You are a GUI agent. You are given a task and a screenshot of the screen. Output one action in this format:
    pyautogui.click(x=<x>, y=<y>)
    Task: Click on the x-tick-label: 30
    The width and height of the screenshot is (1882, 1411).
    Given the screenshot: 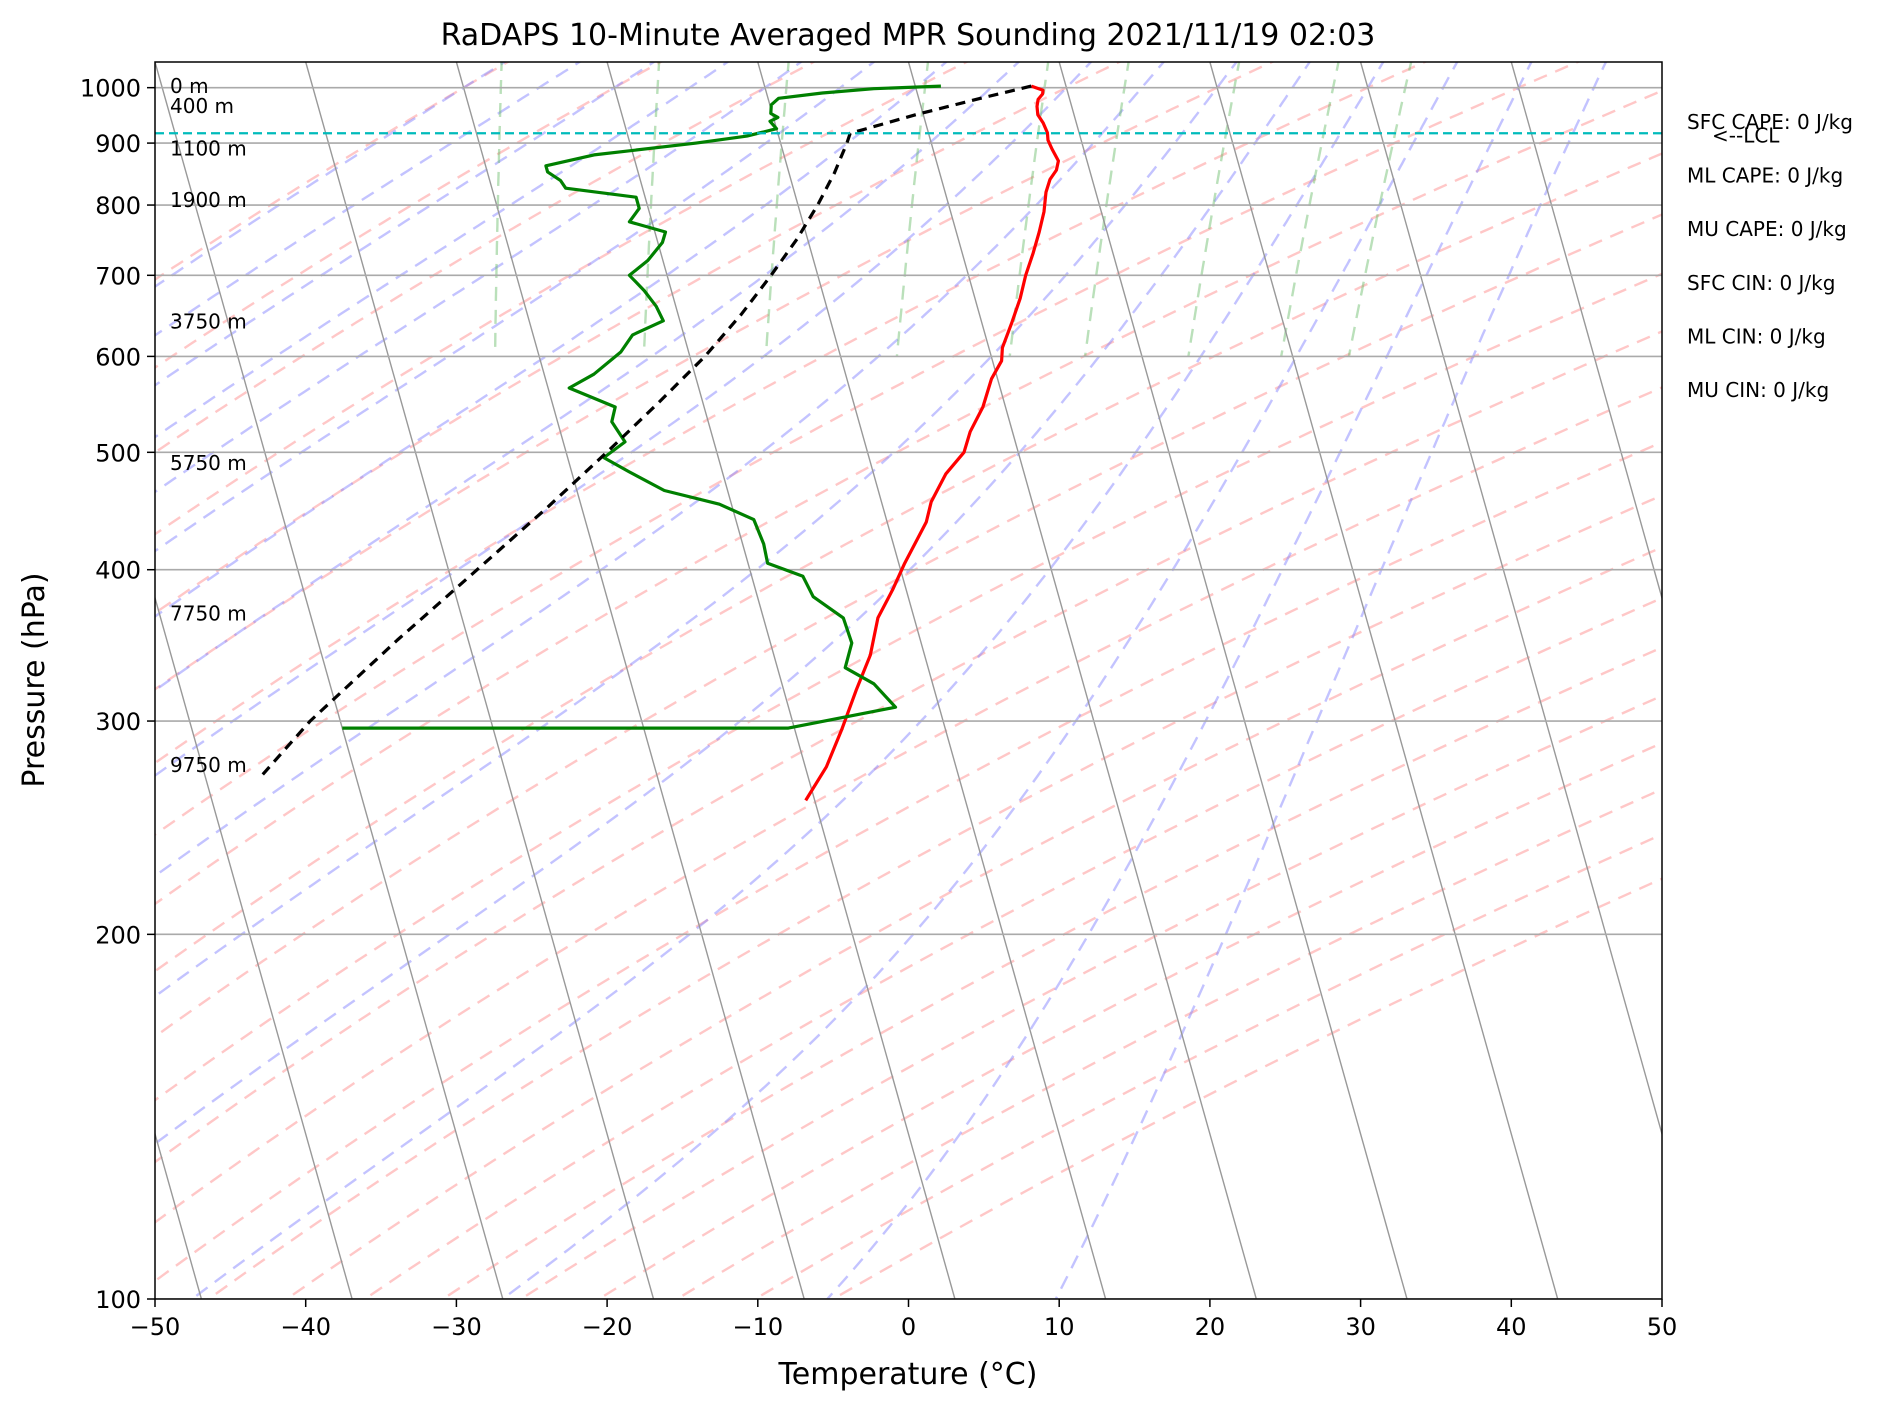 What is the action you would take?
    pyautogui.click(x=1360, y=1327)
    